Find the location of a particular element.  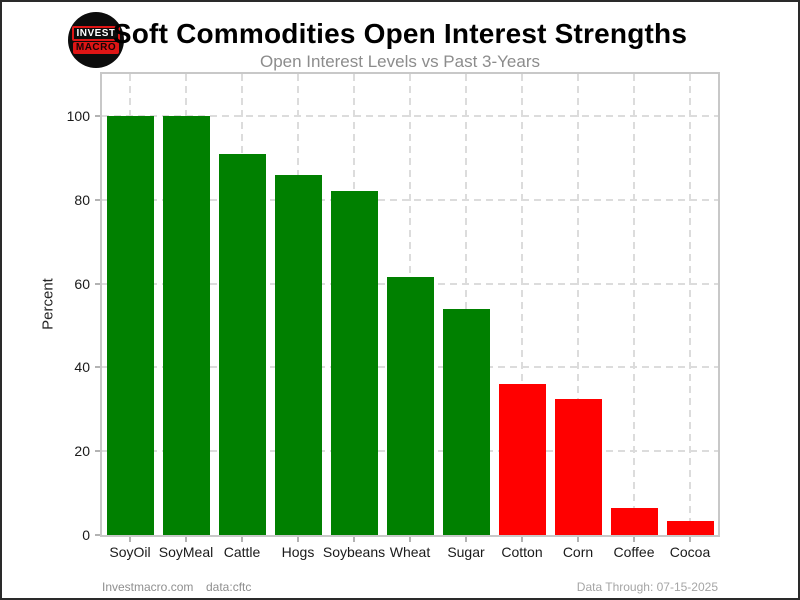

bar-cotton is located at coordinates (522, 459).